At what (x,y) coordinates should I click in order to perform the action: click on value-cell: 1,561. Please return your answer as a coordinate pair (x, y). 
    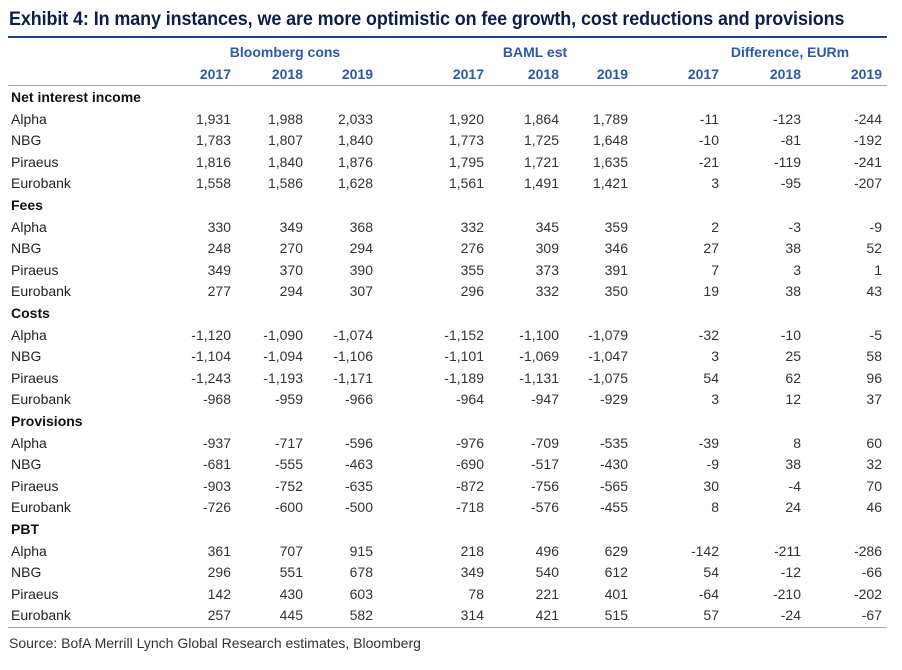
    Looking at the image, I should click on (466, 183).